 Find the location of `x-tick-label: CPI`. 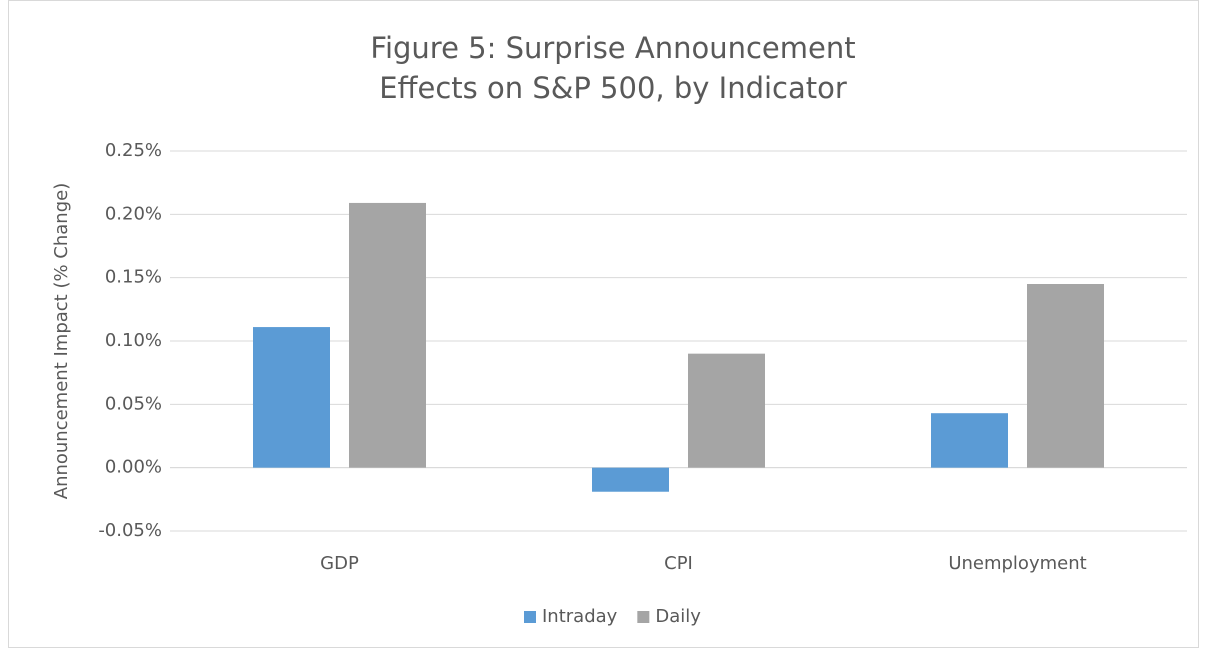

x-tick-label: CPI is located at coordinates (678, 563).